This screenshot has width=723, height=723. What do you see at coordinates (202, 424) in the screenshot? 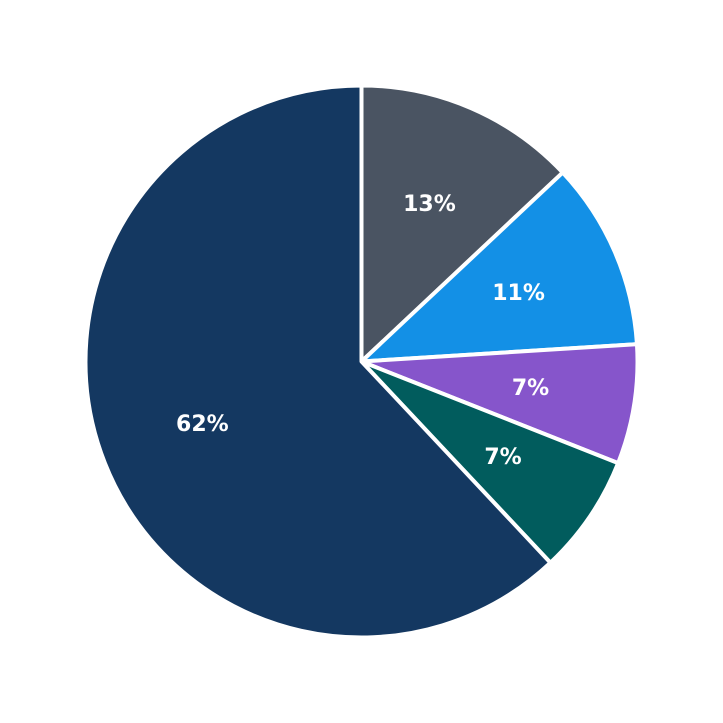
I see `pie-slice-label-4: 62%` at bounding box center [202, 424].